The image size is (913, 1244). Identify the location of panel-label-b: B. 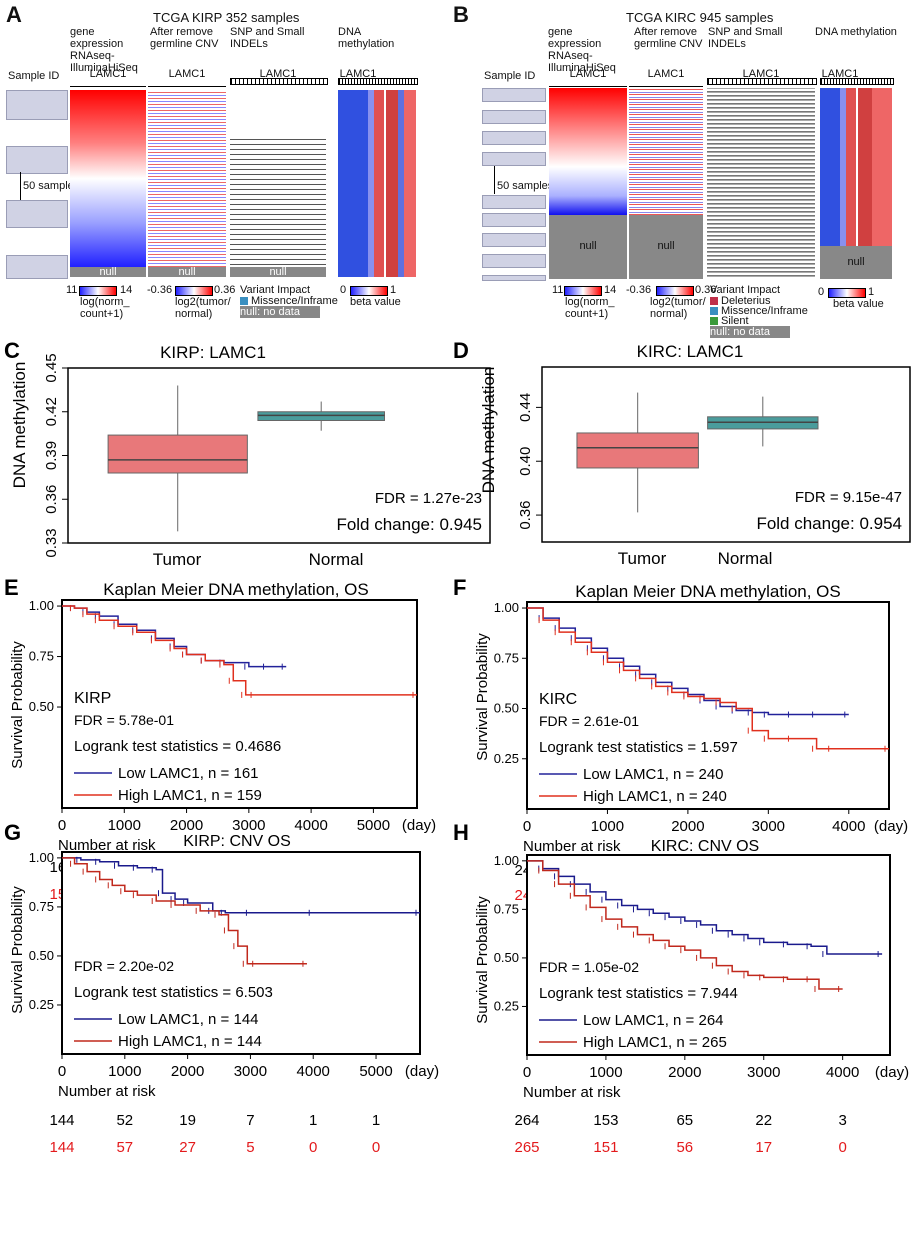
(461, 14).